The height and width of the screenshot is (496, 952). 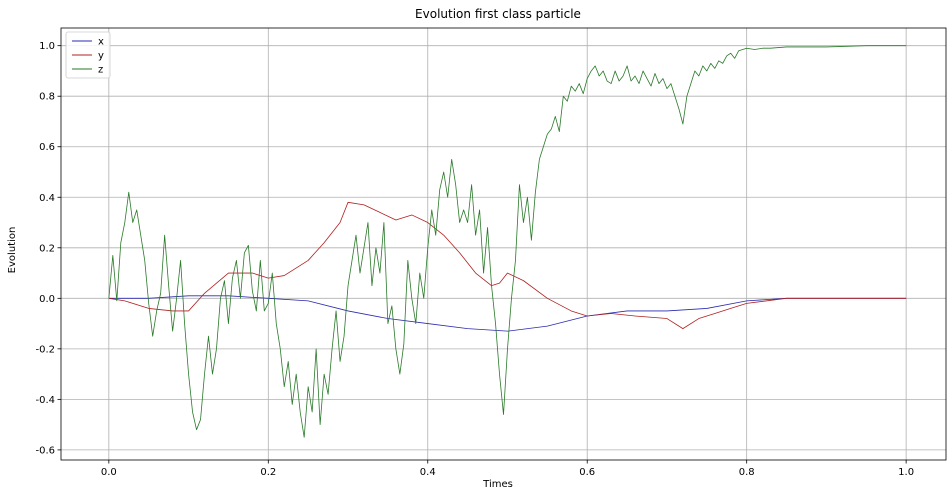 What do you see at coordinates (109, 472) in the screenshot?
I see `x-tick-label: 0.0` at bounding box center [109, 472].